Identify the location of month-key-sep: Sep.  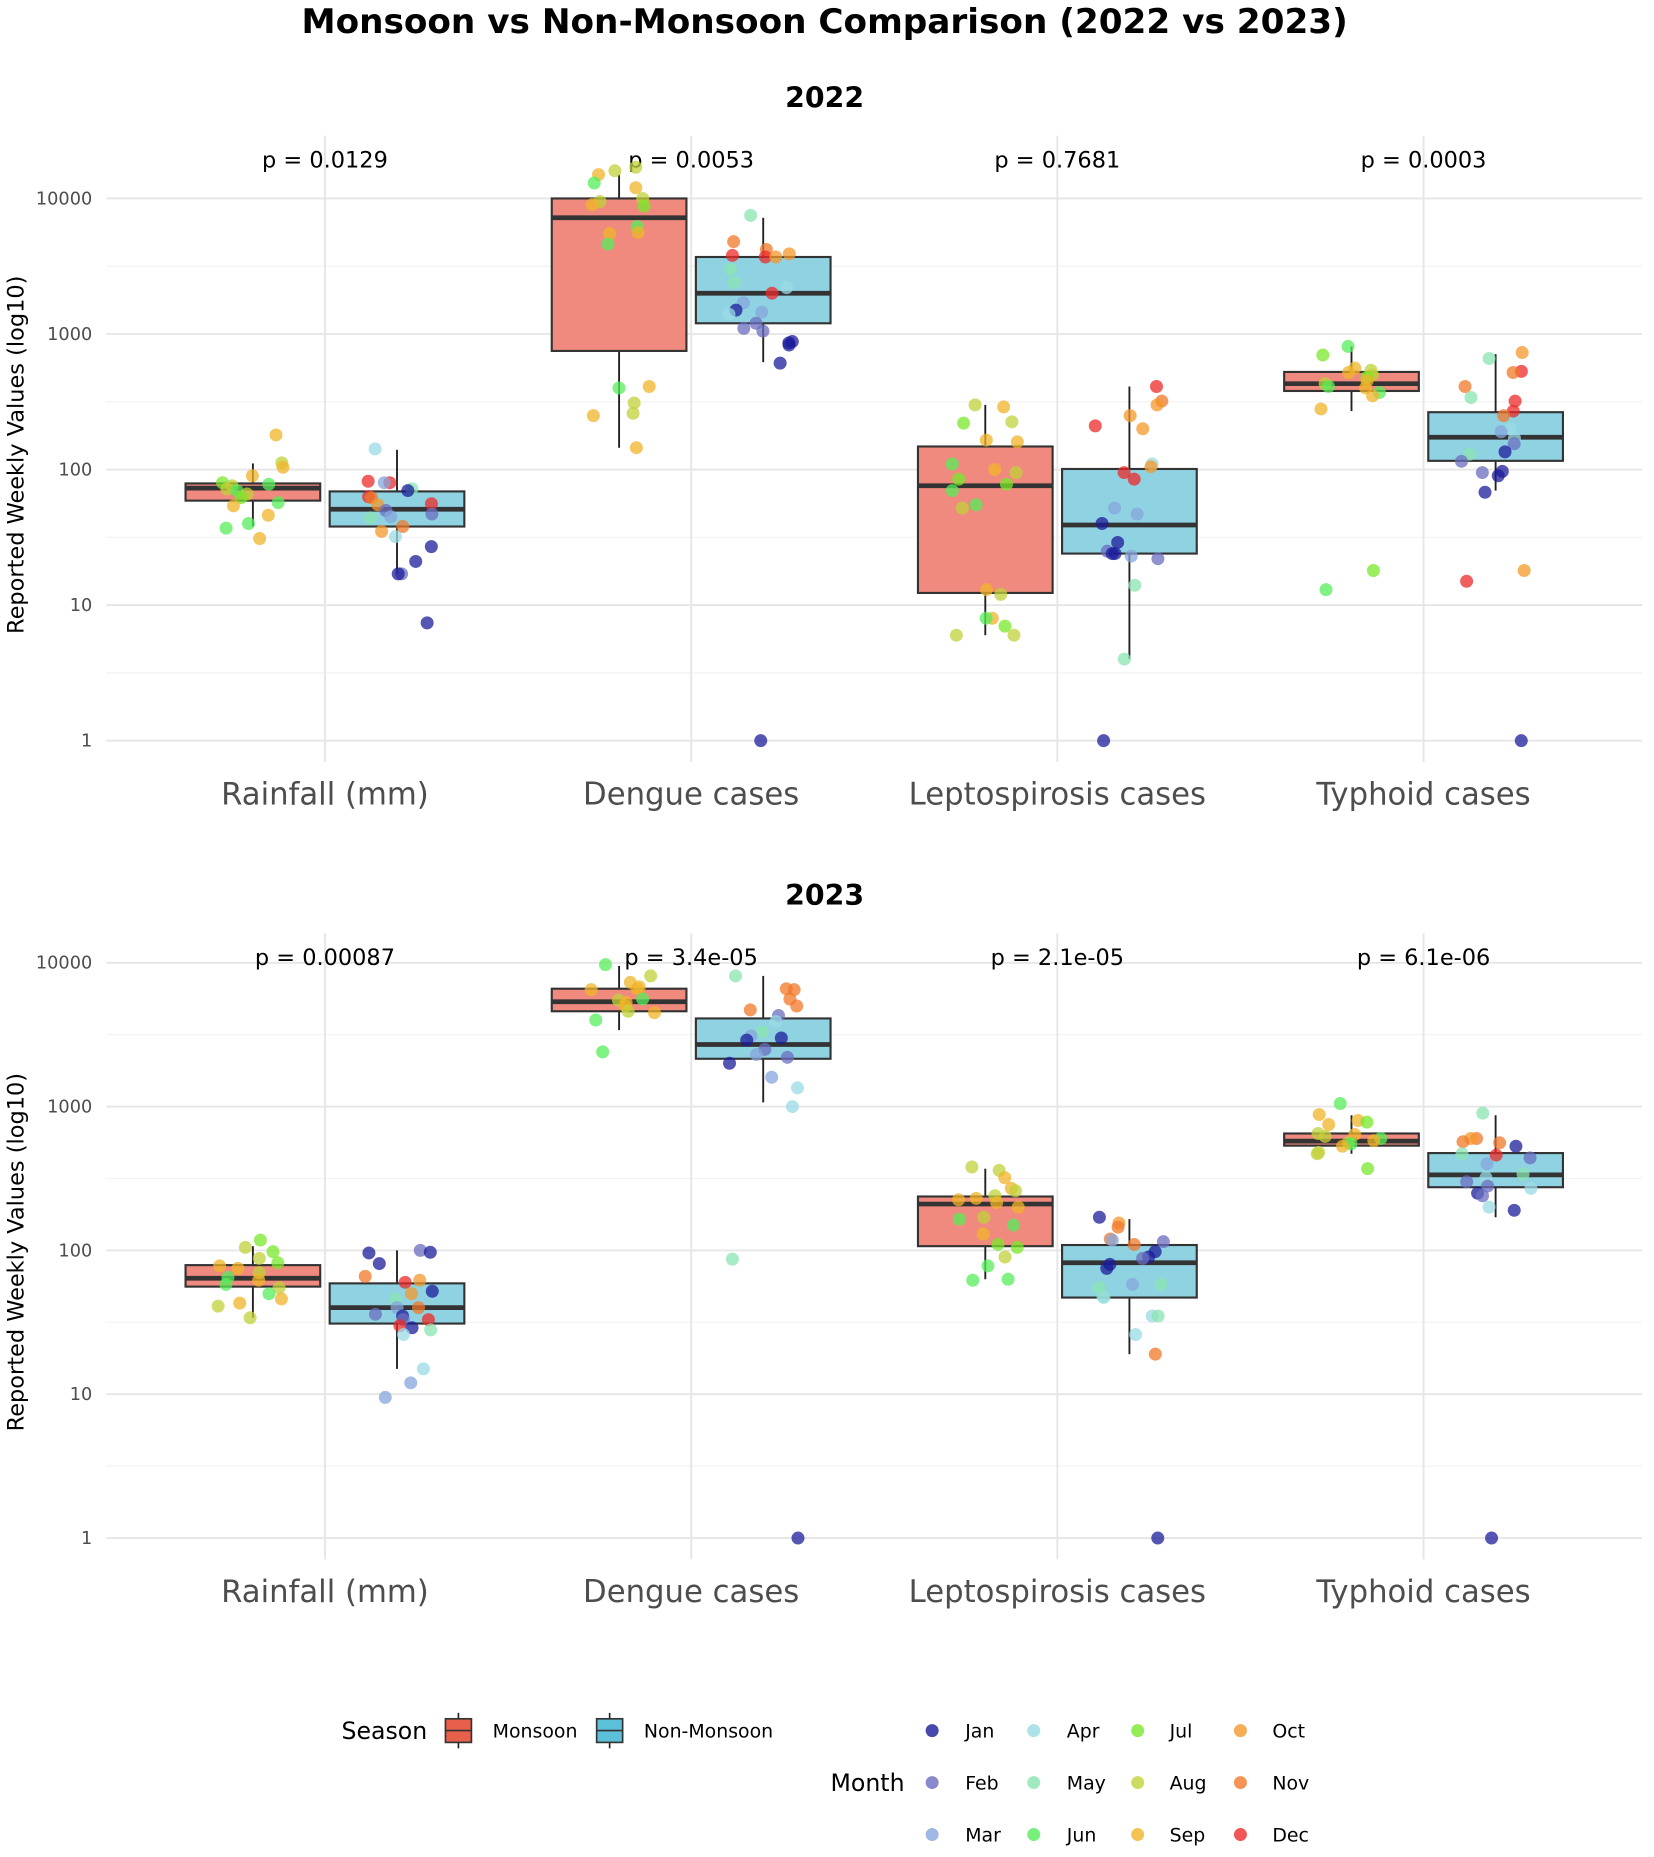
(1168, 1836).